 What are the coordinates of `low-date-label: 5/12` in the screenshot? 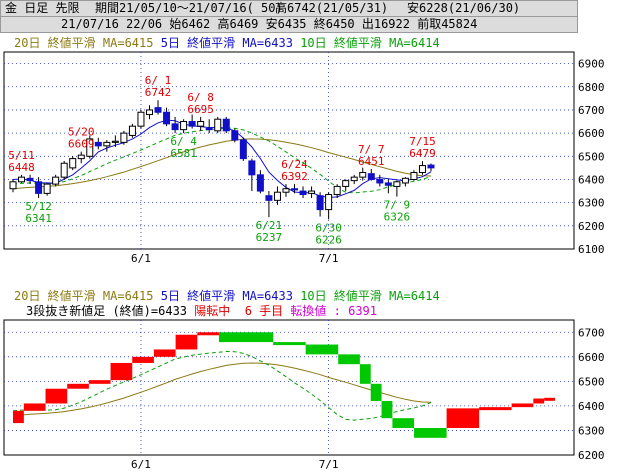 It's located at (38, 206).